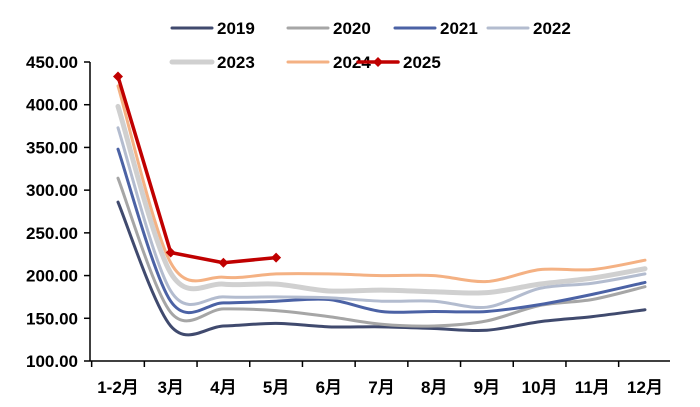 Image resolution: width=700 pixels, height=407 pixels. Describe the element at coordinates (352, 28) in the screenshot. I see `legend-label: 2020` at that location.